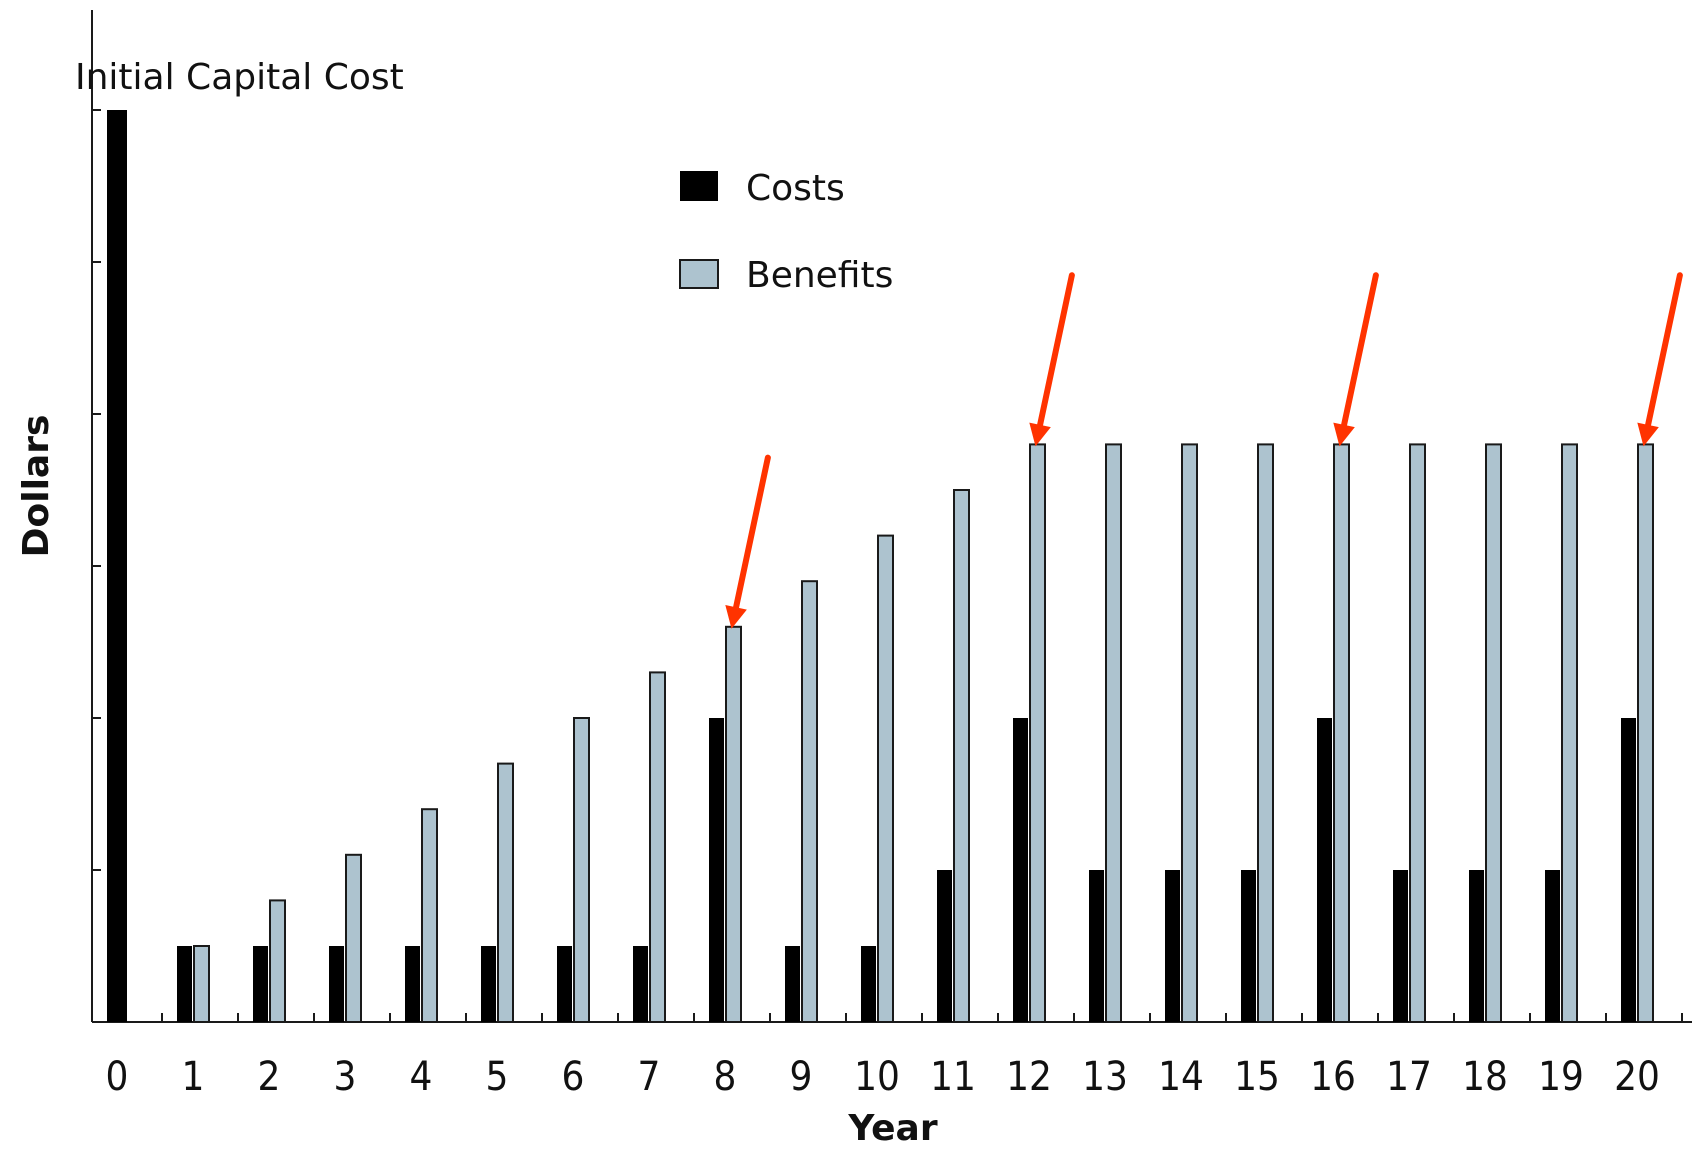 This screenshot has width=1695, height=1167. Describe the element at coordinates (801, 1077) in the screenshot. I see `x-tick-label-9: 9` at that location.